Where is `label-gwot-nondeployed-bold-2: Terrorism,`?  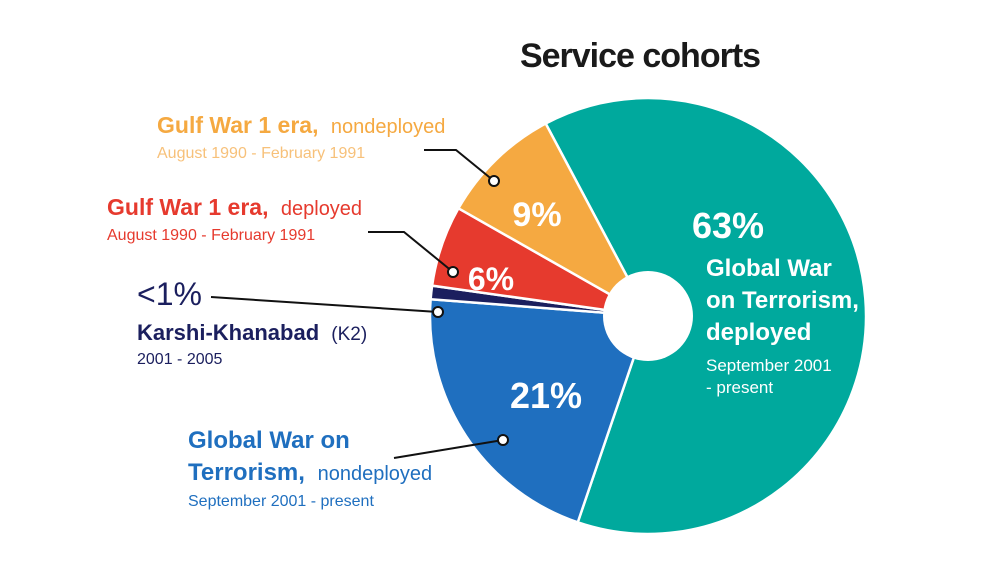
label-gwot-nondeployed-bold-2: Terrorism, is located at coordinates (246, 472).